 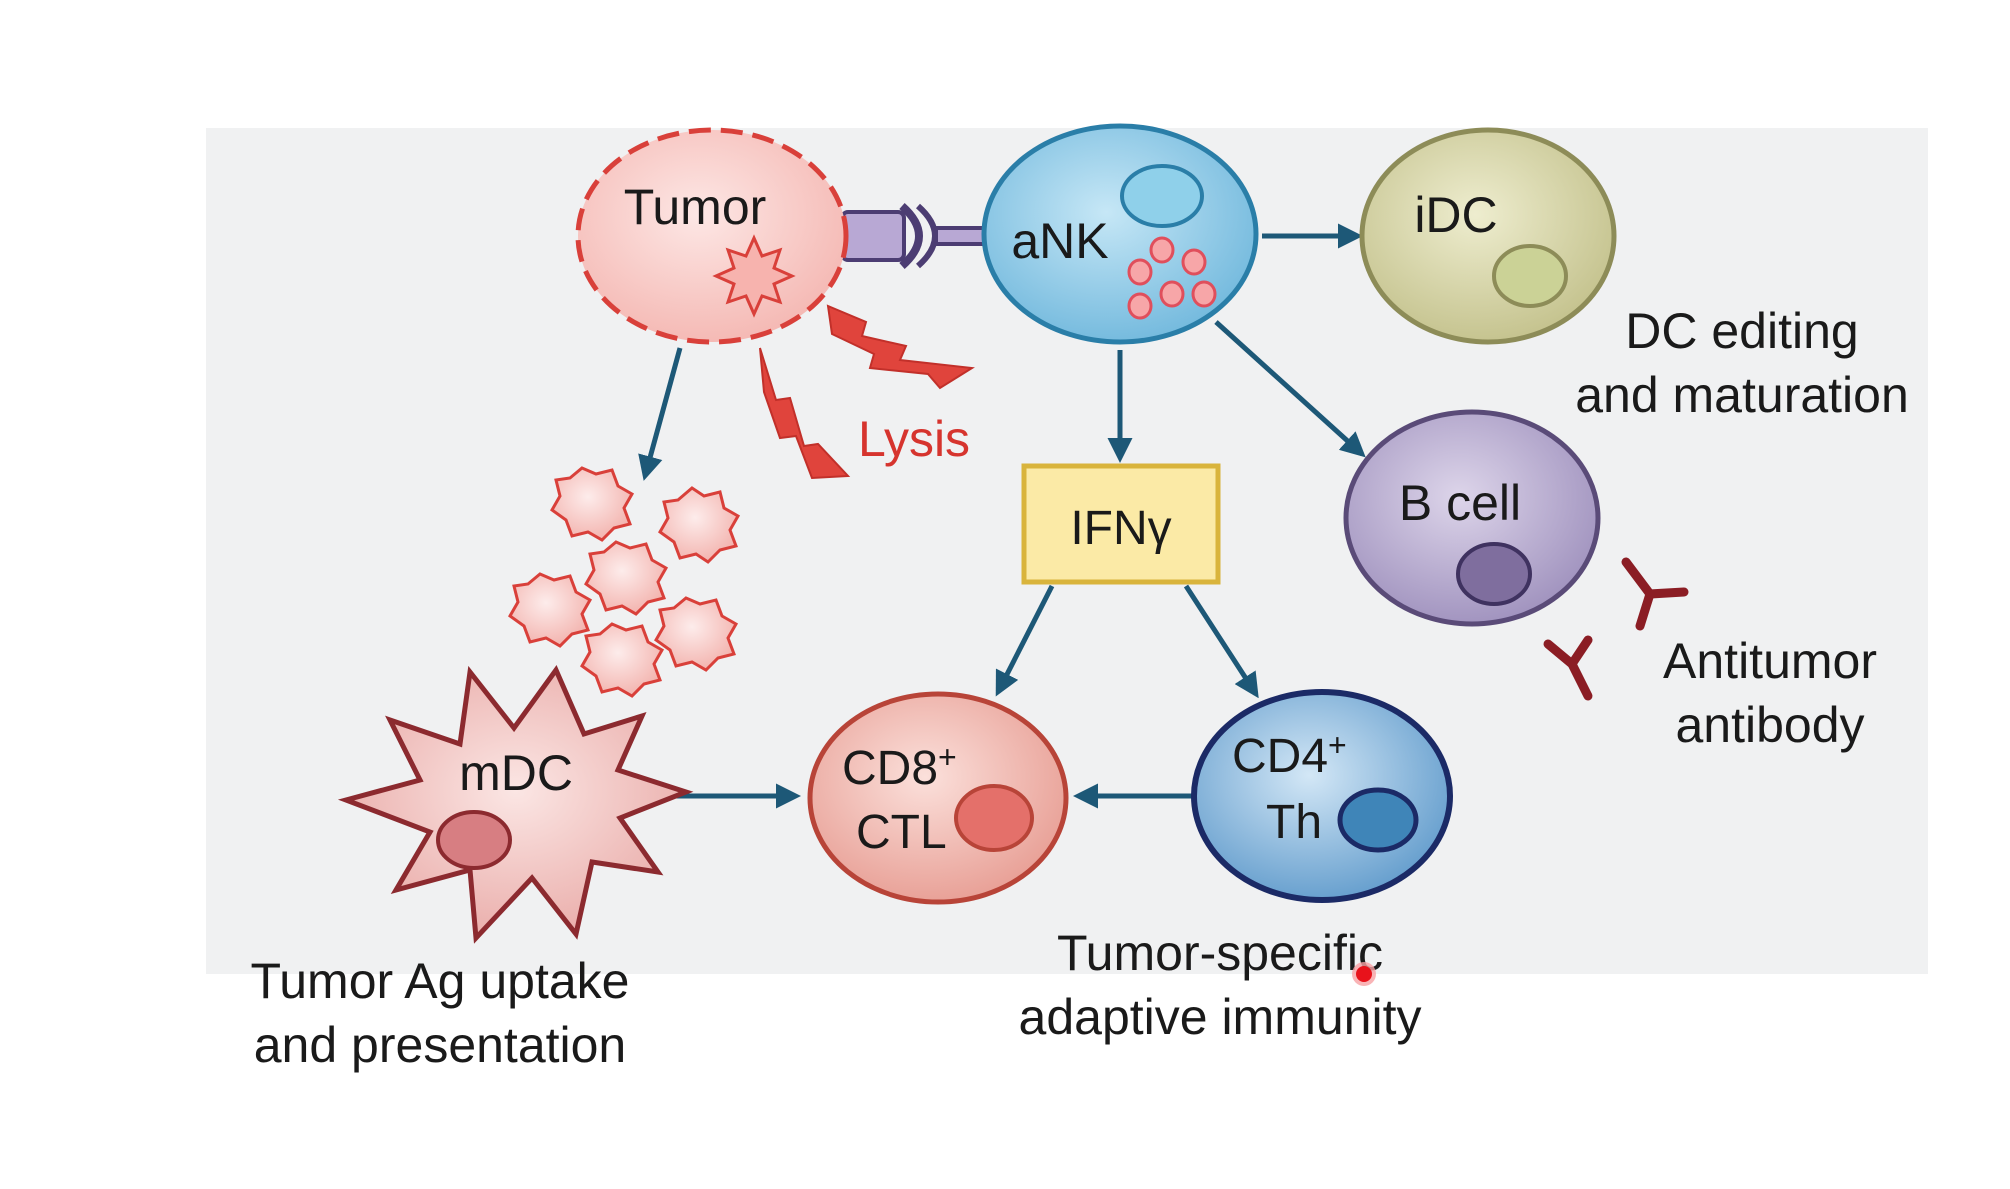 What do you see at coordinates (474, 840) in the screenshot?
I see `mdc-nucleus` at bounding box center [474, 840].